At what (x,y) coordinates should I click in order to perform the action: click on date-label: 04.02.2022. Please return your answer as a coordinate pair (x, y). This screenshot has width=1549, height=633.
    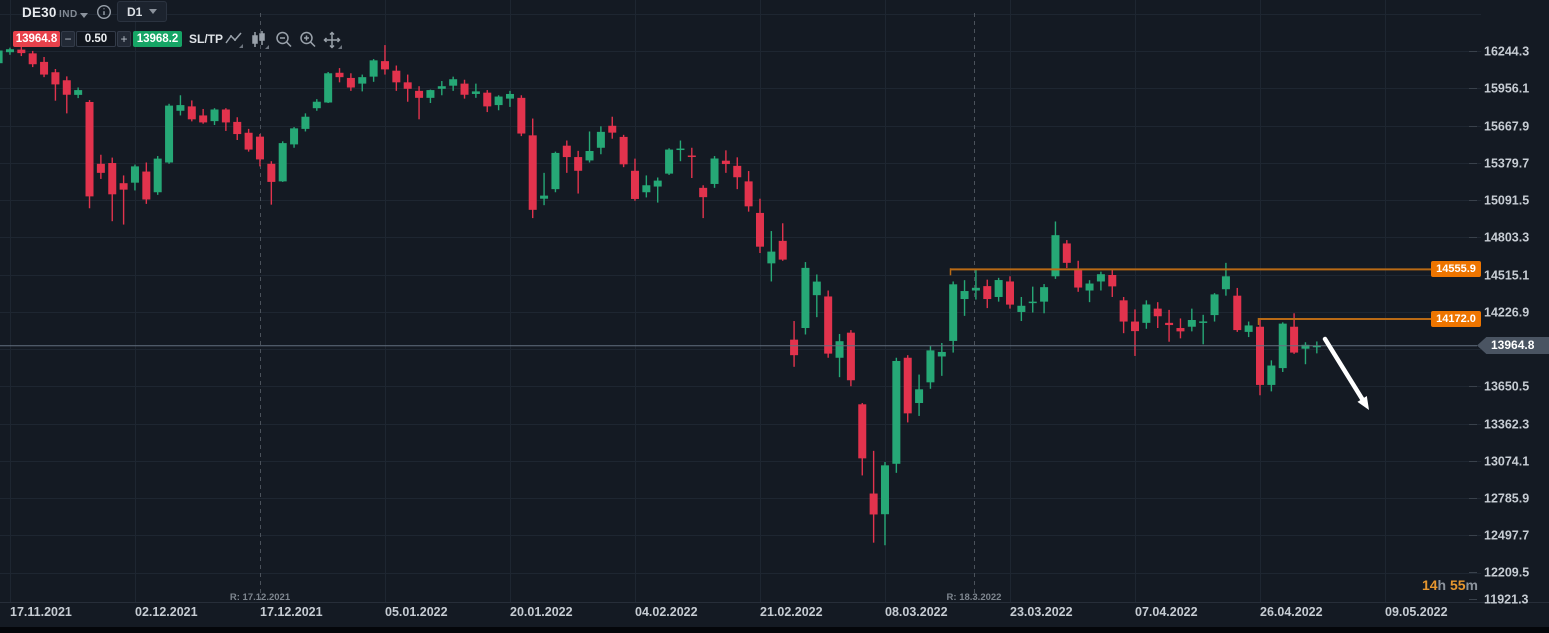
    Looking at the image, I should click on (666, 612).